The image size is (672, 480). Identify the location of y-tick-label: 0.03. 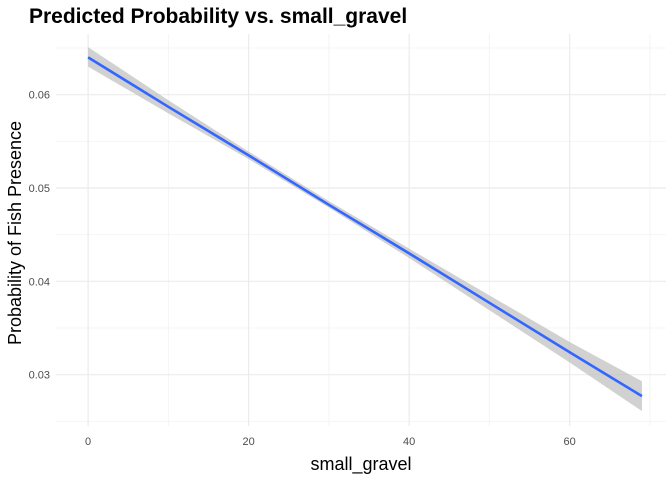
(39, 376).